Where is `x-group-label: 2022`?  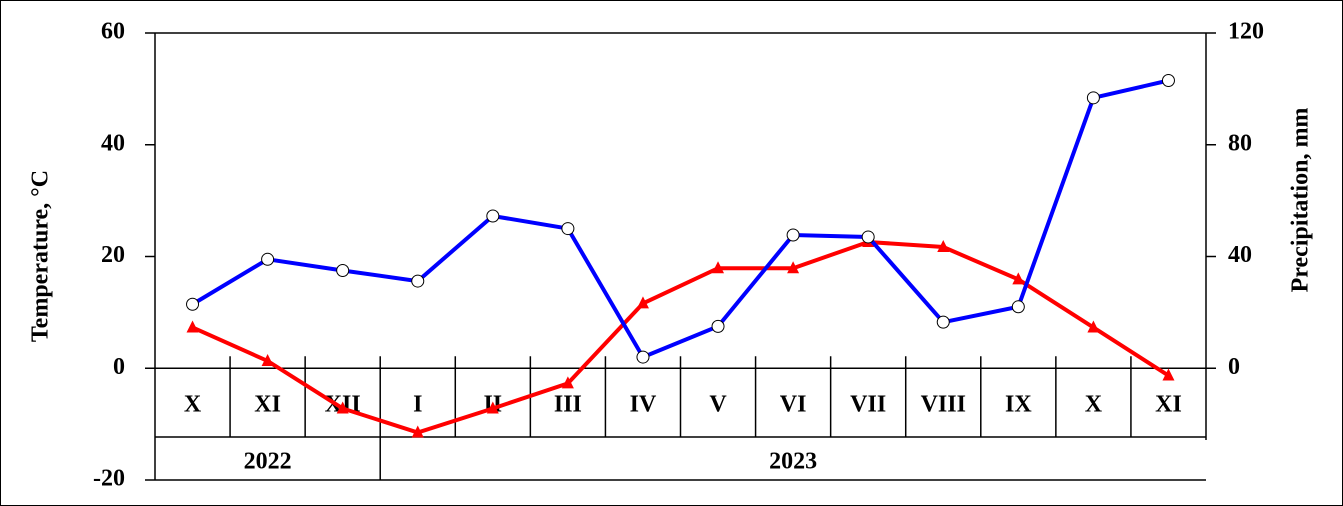 x-group-label: 2022 is located at coordinates (268, 462).